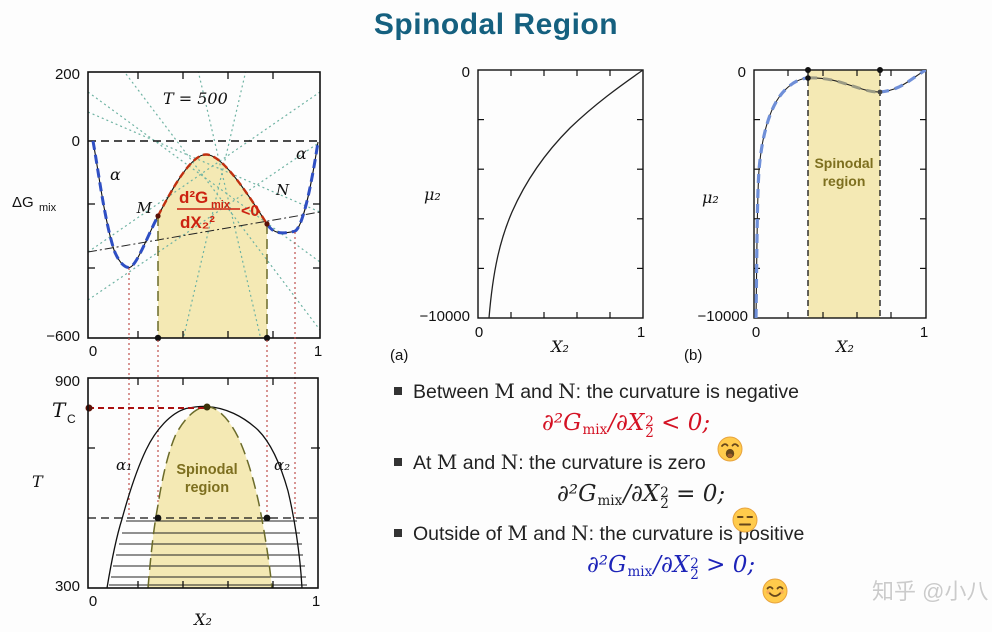  Describe the element at coordinates (479, 332) in the screenshot. I see `mu2a-xtick-0: 0` at that location.